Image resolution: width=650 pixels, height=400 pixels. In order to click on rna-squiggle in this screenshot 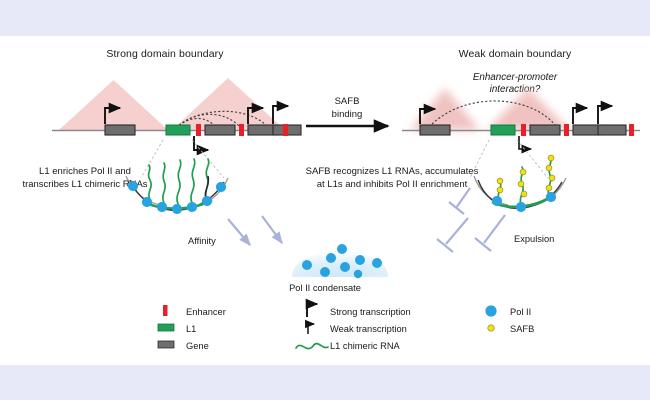, I will do `click(312, 346)`.